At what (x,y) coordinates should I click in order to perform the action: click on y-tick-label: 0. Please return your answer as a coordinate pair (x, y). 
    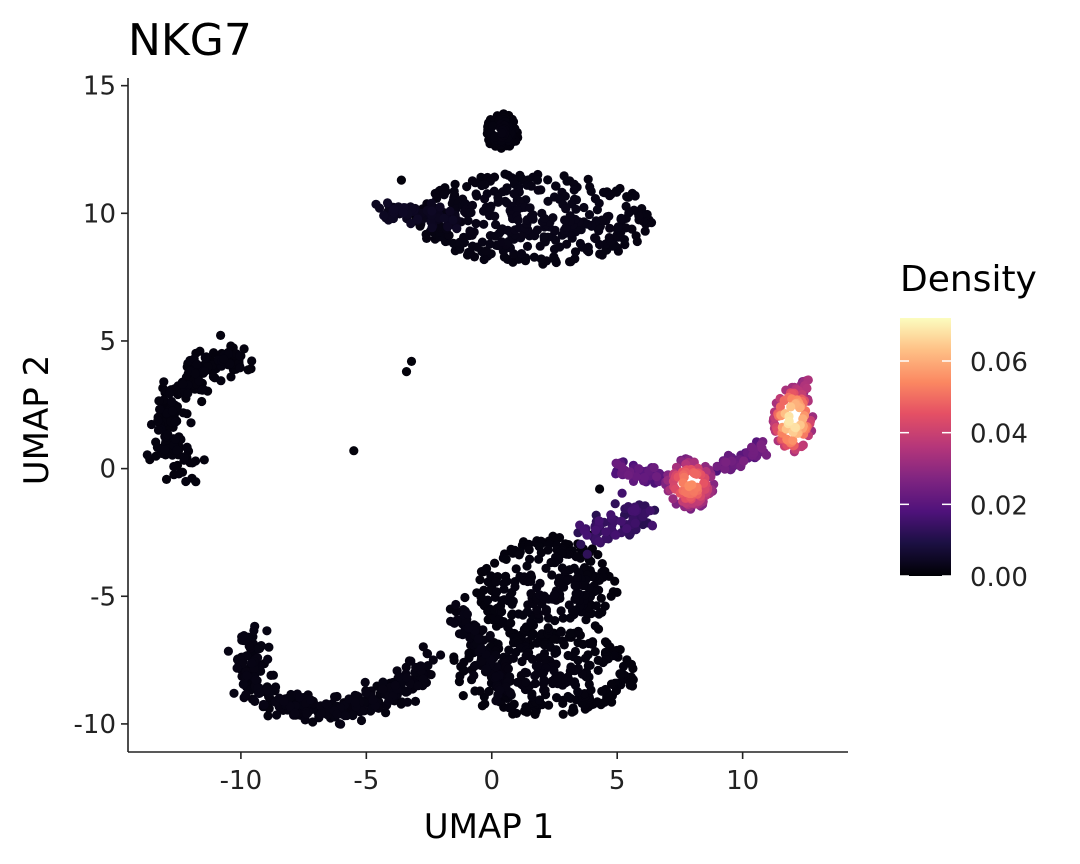
    Looking at the image, I should click on (107, 470).